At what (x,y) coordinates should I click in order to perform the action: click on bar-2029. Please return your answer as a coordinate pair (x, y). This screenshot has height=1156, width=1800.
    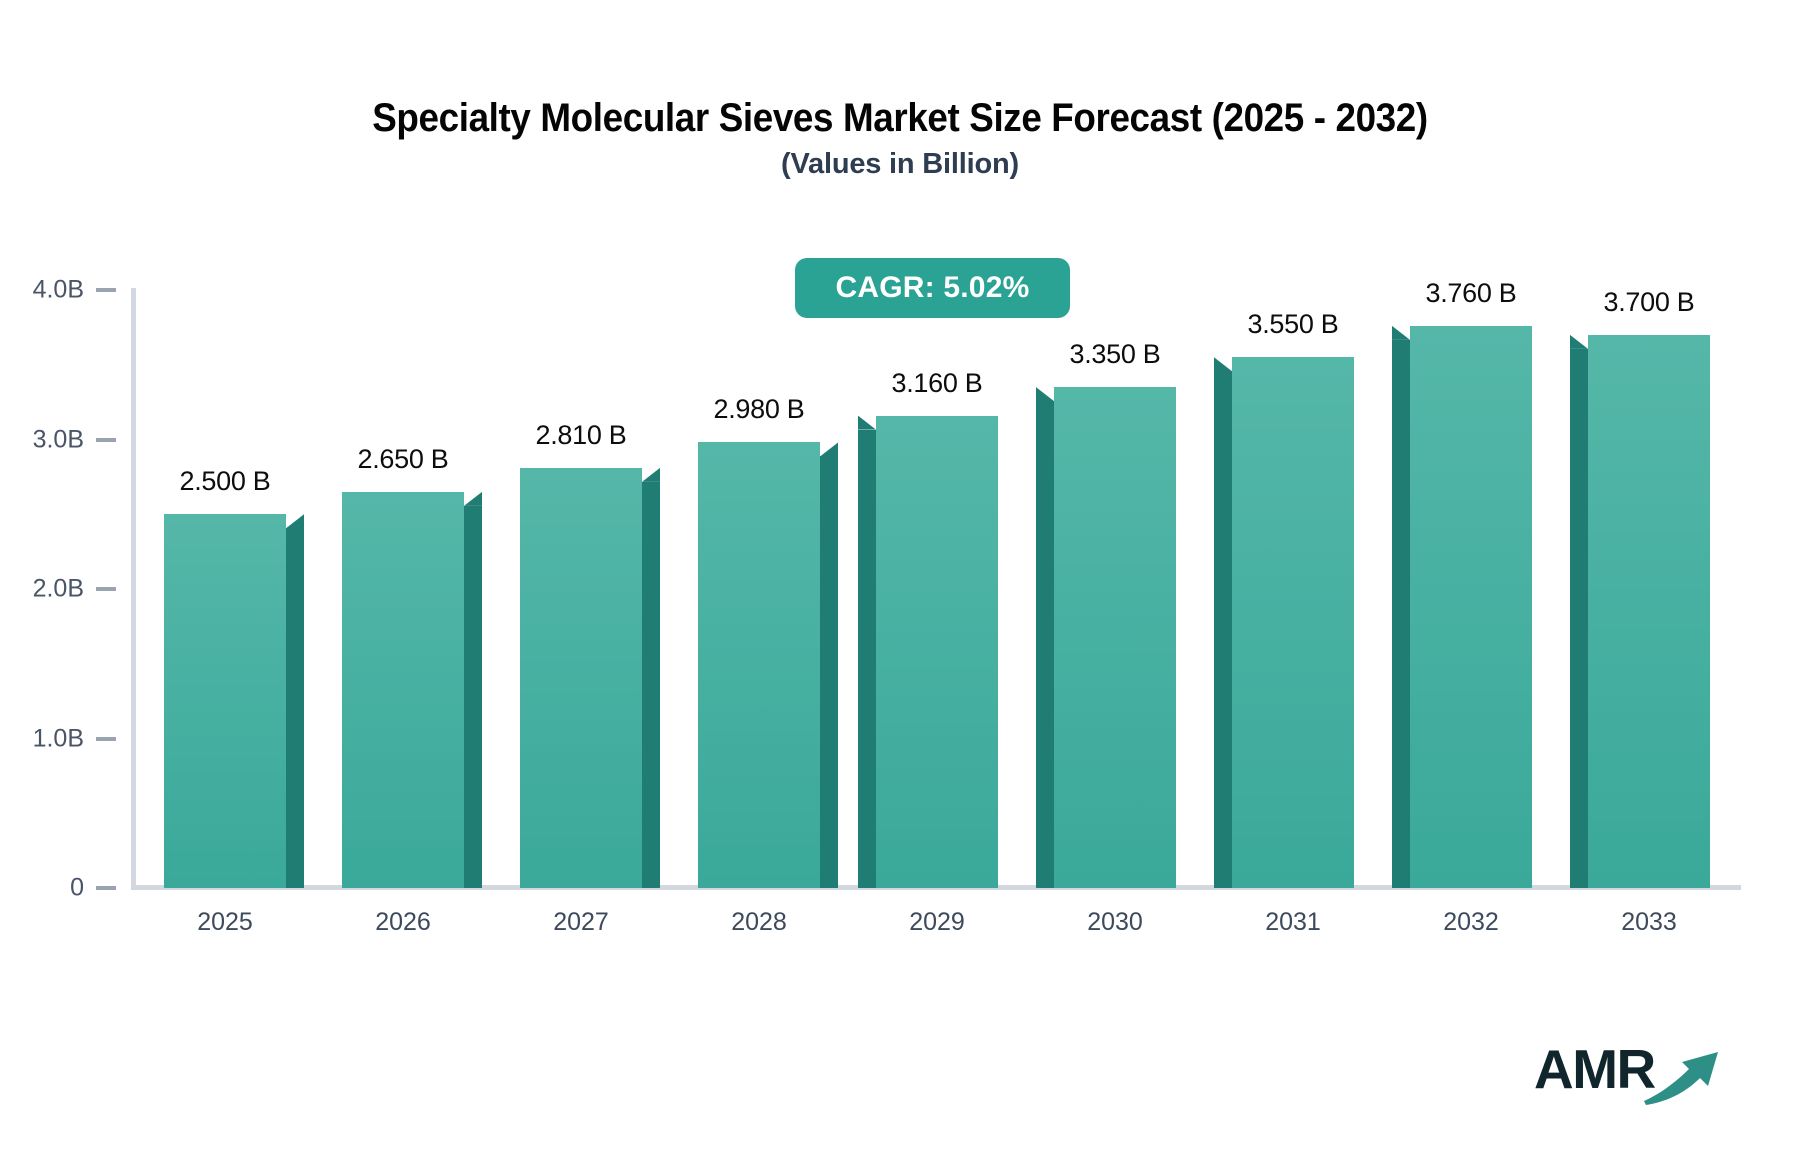
    Looking at the image, I should click on (928, 651).